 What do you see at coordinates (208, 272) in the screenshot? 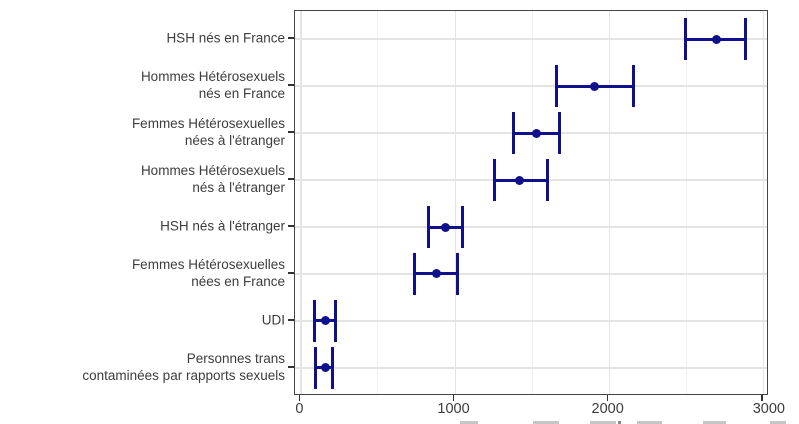
I see `y-axis-category-label: Femmes Hétérosexuelles nées en France` at bounding box center [208, 272].